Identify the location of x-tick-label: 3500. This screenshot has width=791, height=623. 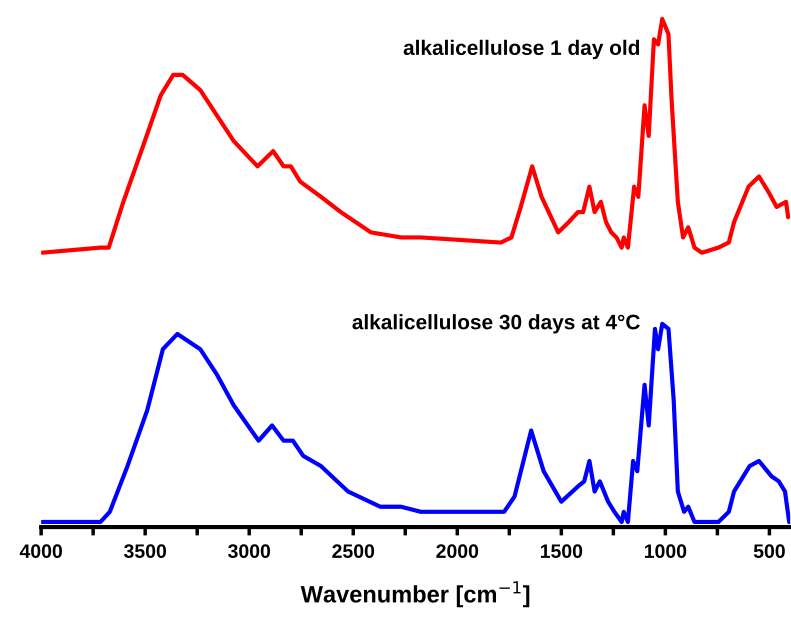
(145, 551).